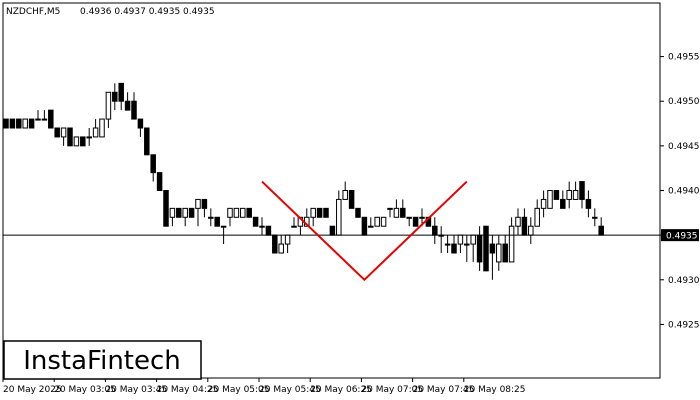  I want to click on current-price-line: 0.4935, so click(351, 235).